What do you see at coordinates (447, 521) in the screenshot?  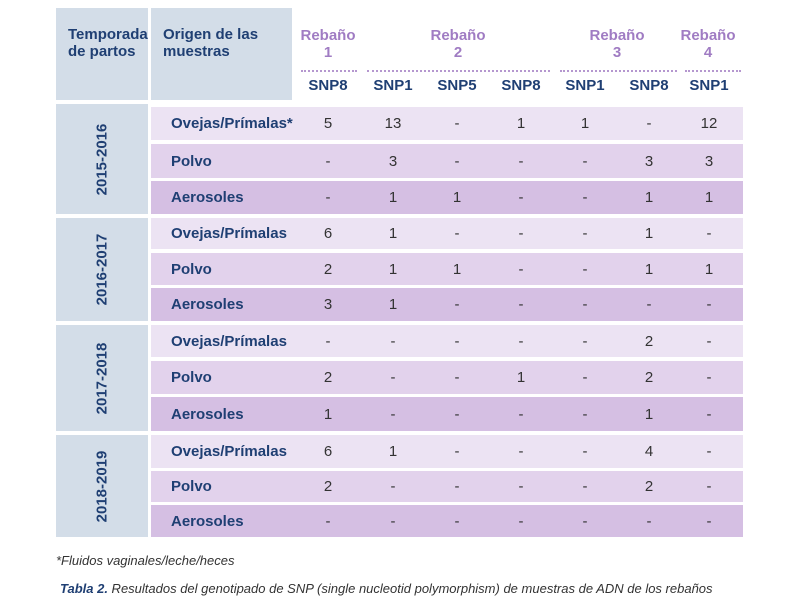 I see `table-row: Aerosoles - - - - - - -` at bounding box center [447, 521].